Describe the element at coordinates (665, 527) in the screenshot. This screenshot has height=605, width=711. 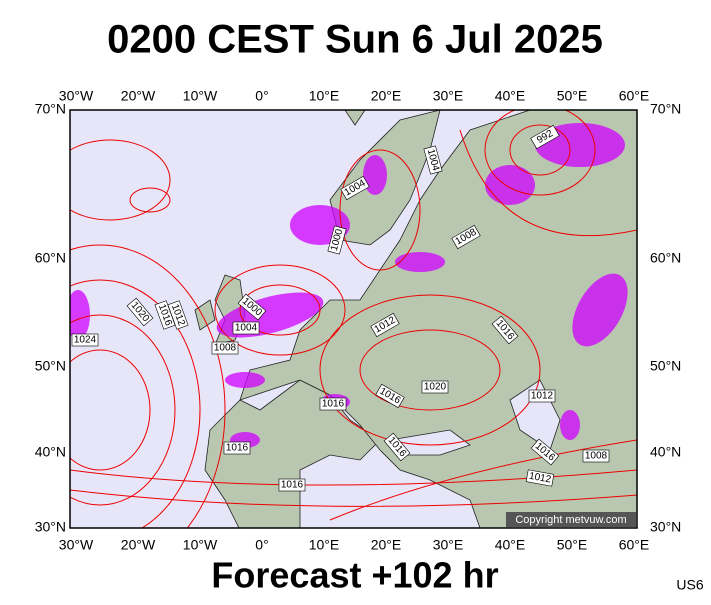
I see `lat-label-right: 30°N` at that location.